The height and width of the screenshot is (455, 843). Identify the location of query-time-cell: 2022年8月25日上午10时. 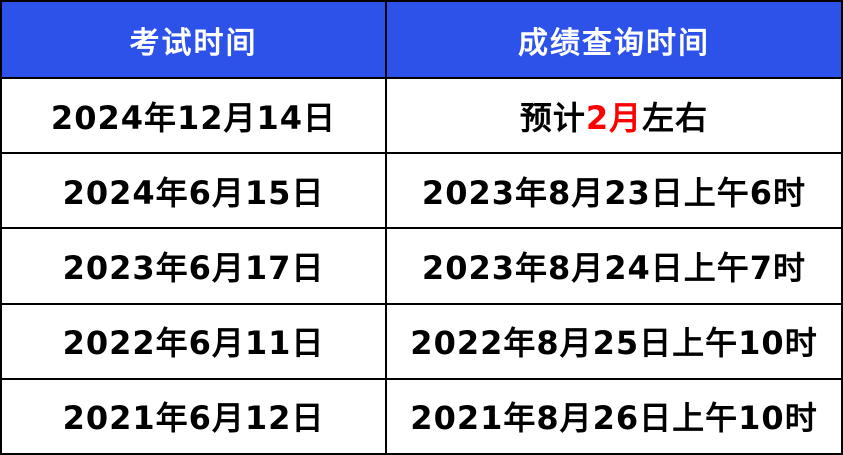
(614, 341).